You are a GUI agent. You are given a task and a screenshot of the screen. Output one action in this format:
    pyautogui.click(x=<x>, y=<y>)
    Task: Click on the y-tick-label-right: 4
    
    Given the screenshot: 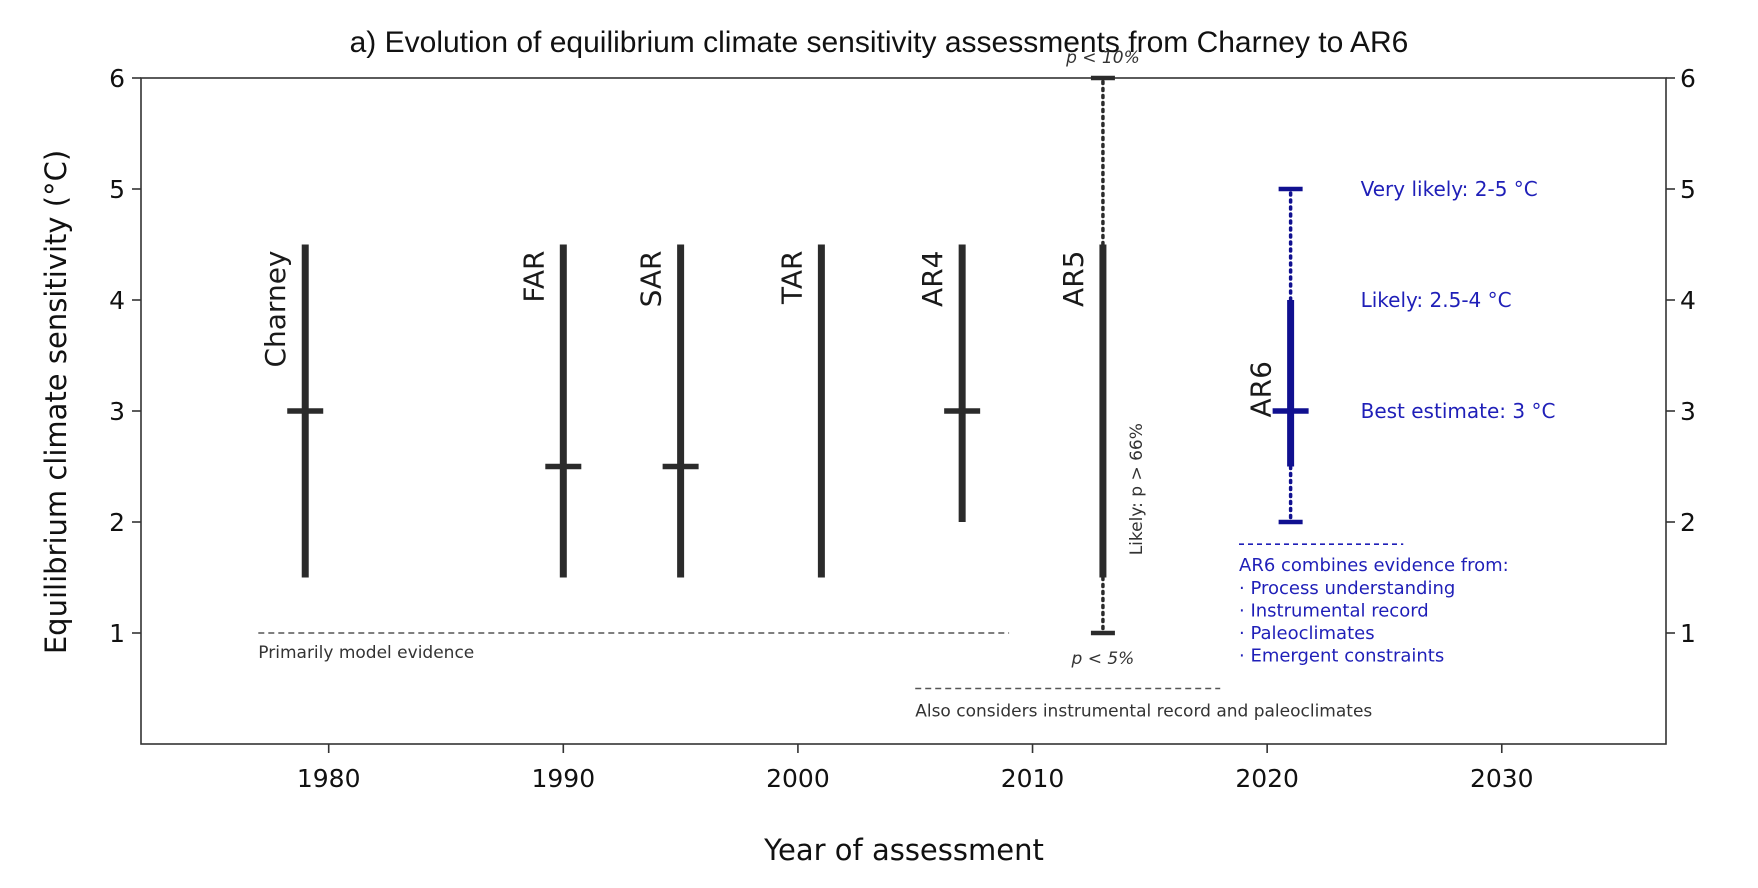 What is the action you would take?
    pyautogui.click(x=1688, y=300)
    